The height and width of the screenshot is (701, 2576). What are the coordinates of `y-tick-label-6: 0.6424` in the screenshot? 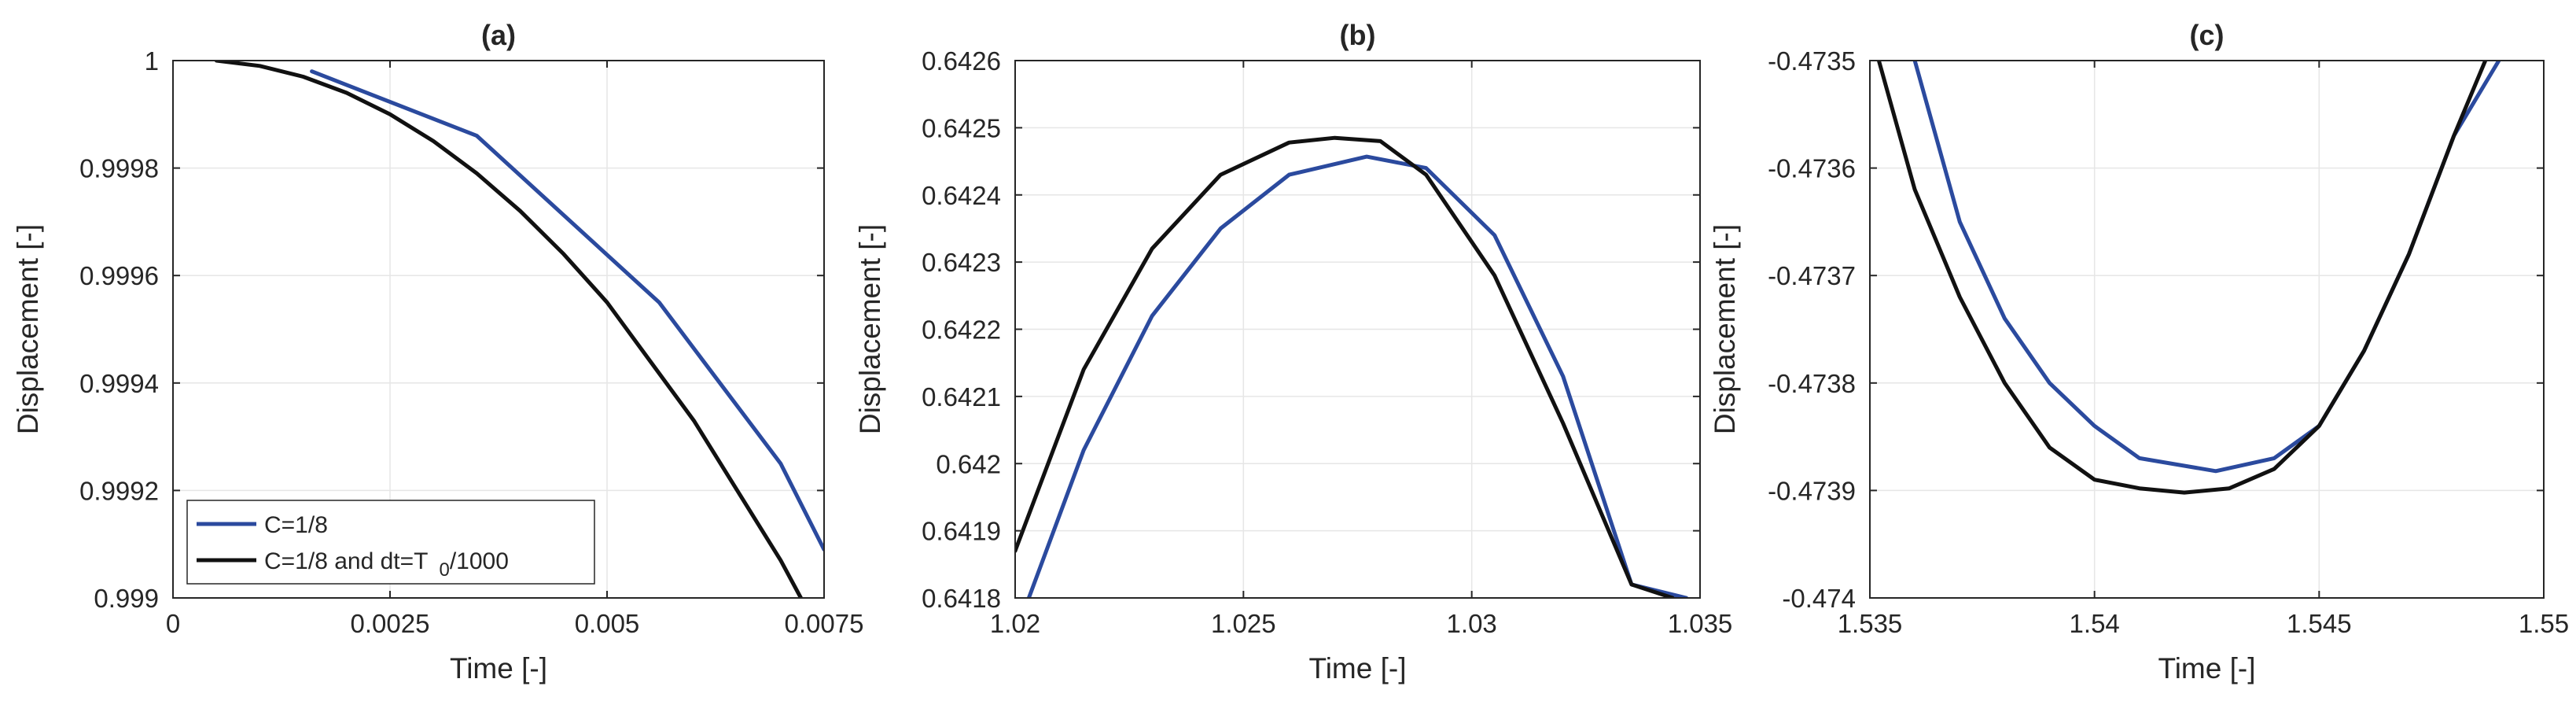 It's located at (961, 195).